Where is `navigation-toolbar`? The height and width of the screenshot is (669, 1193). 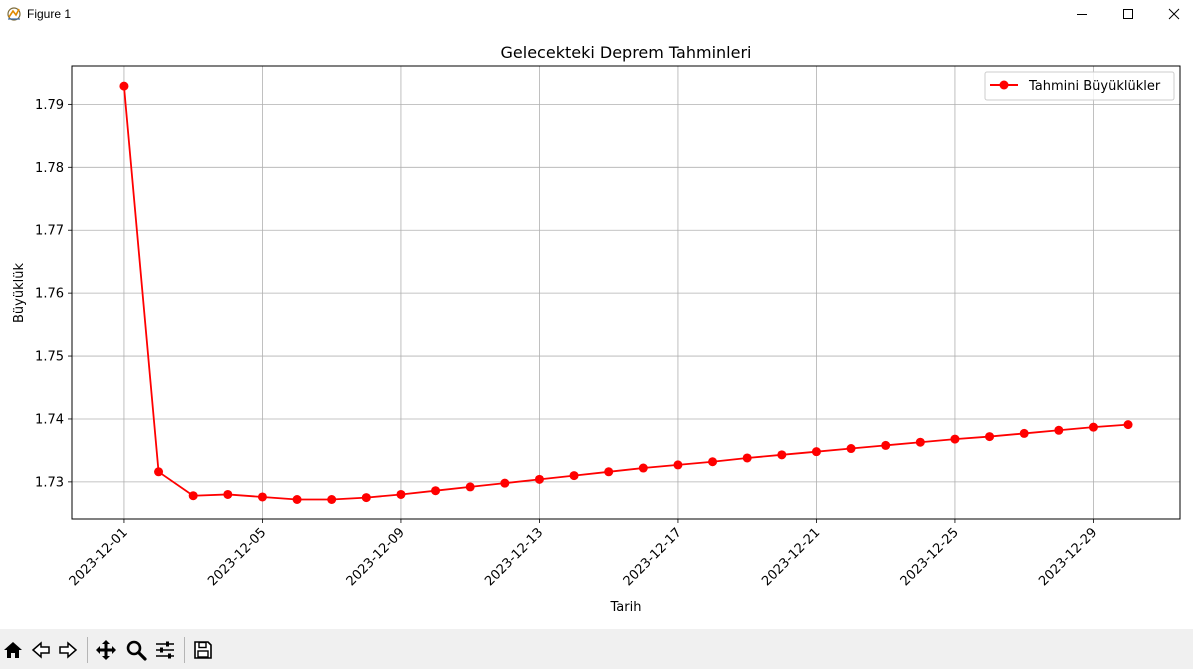 navigation-toolbar is located at coordinates (596, 649).